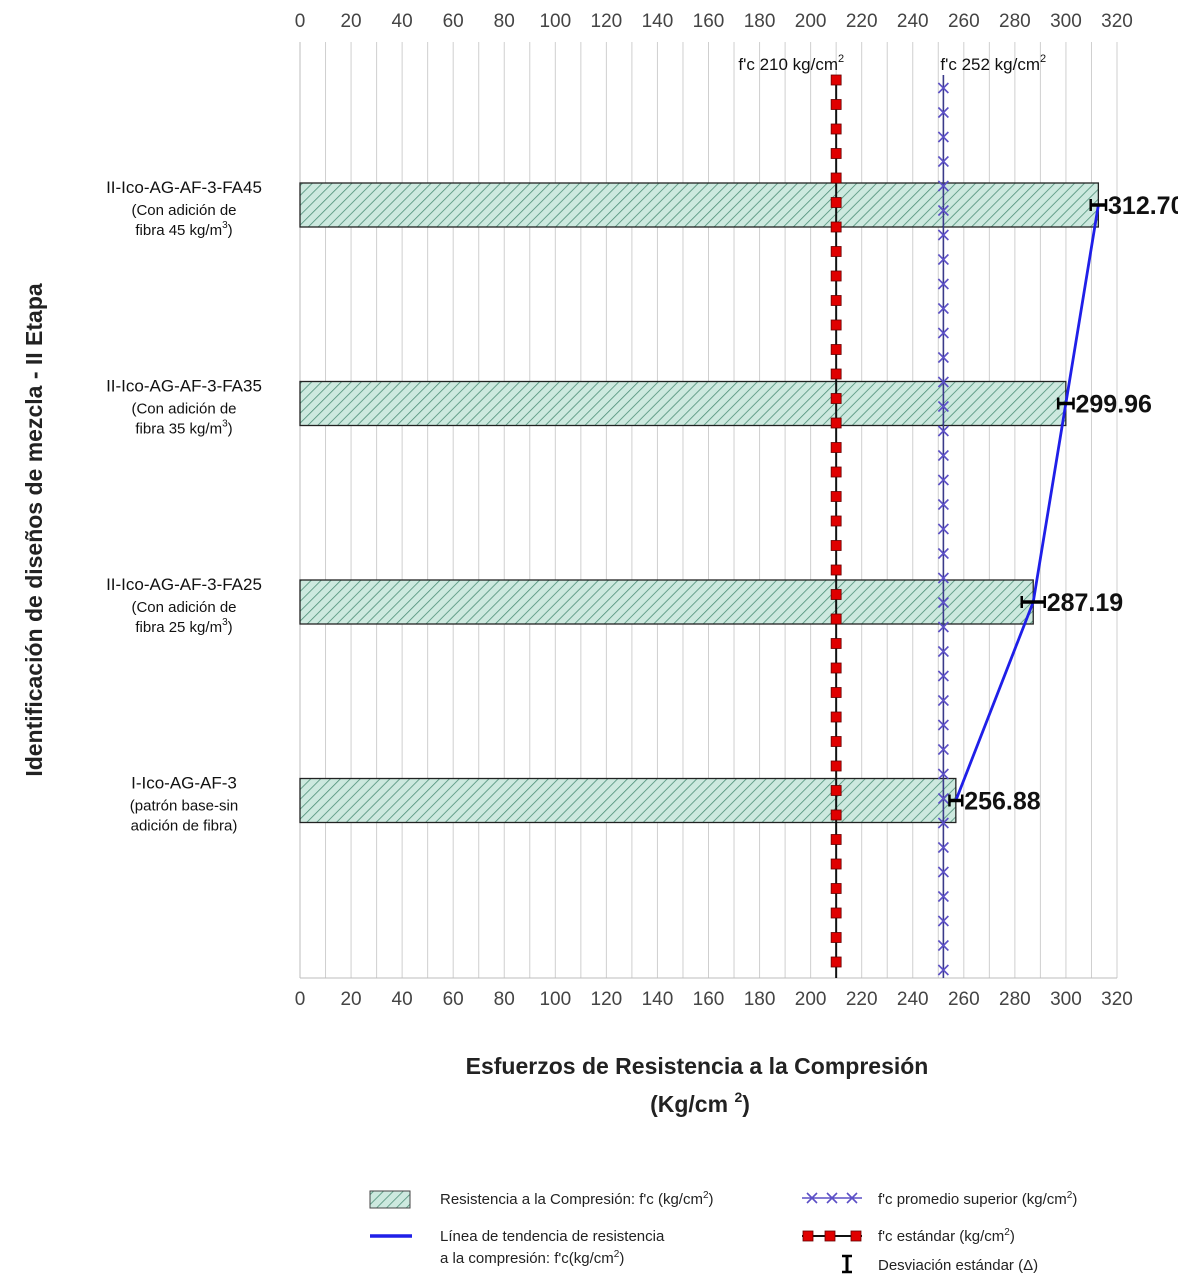  I want to click on x-tick-label-top: 100, so click(555, 21).